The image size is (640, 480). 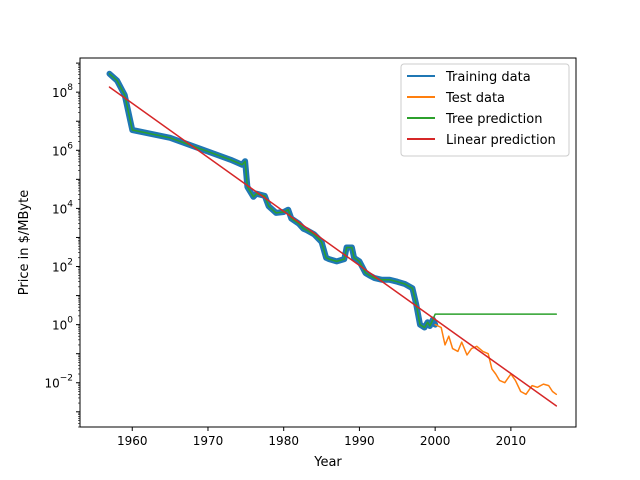 I want to click on y-tick-label: 10⁶, so click(x=62, y=149).